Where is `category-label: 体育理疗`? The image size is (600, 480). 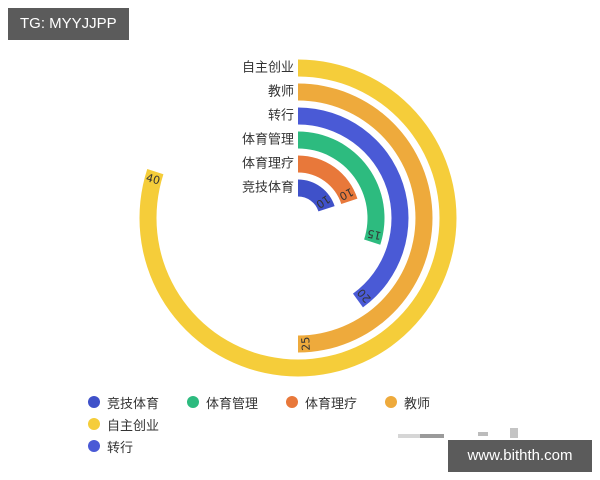
category-label: 体育理疗 is located at coordinates (268, 164).